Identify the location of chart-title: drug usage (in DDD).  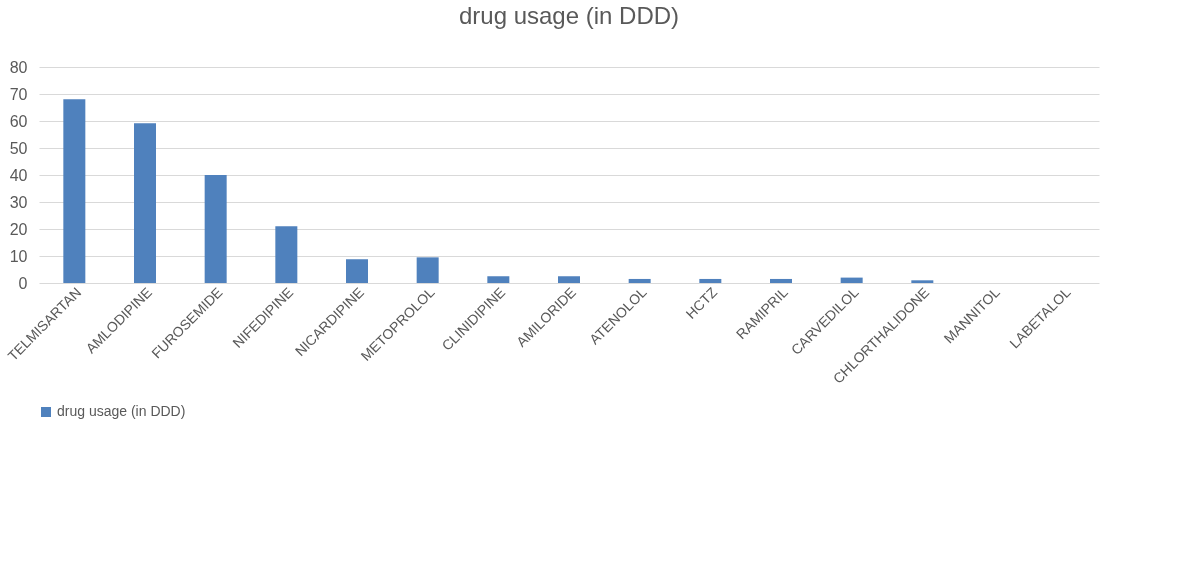
(569, 15).